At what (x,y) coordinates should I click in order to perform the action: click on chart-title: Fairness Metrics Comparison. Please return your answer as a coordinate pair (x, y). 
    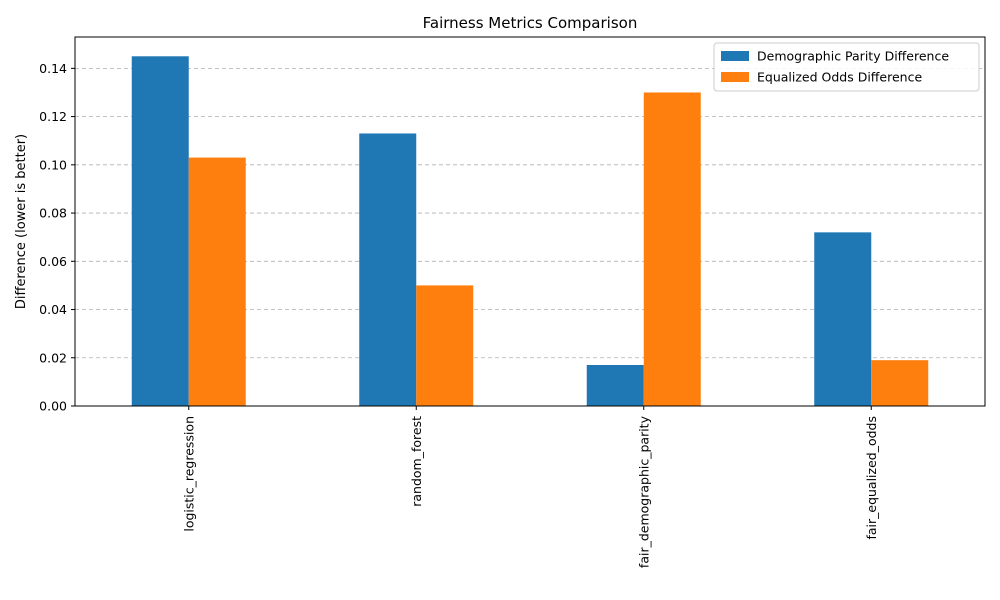
    Looking at the image, I should click on (530, 23).